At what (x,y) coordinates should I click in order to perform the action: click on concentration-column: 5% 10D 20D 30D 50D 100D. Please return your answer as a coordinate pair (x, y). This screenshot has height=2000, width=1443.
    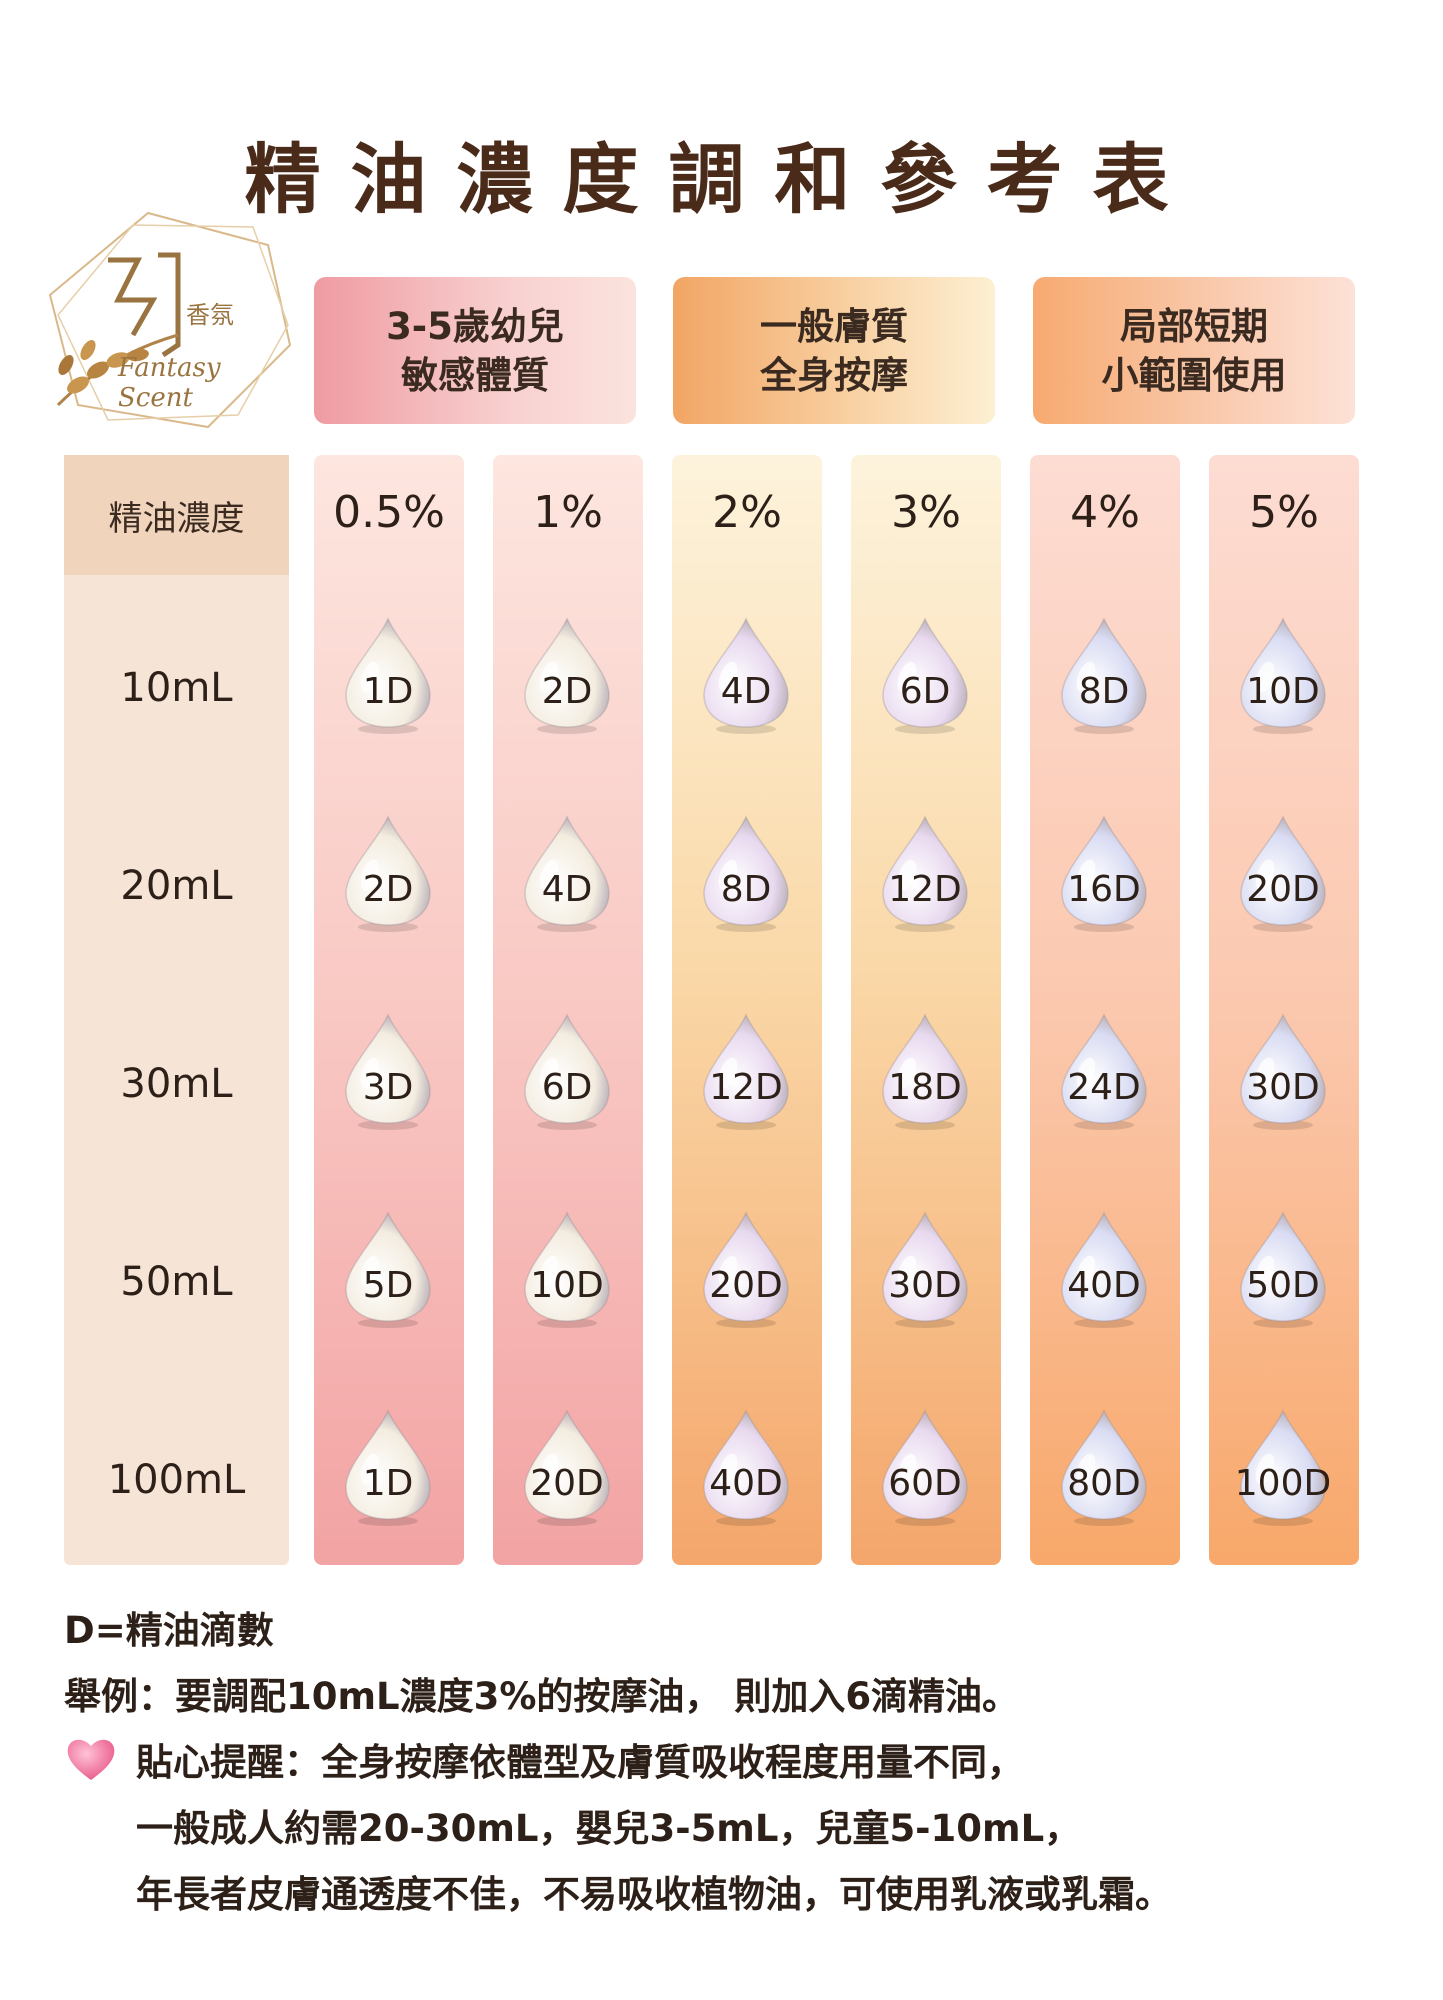
    Looking at the image, I should click on (1284, 1010).